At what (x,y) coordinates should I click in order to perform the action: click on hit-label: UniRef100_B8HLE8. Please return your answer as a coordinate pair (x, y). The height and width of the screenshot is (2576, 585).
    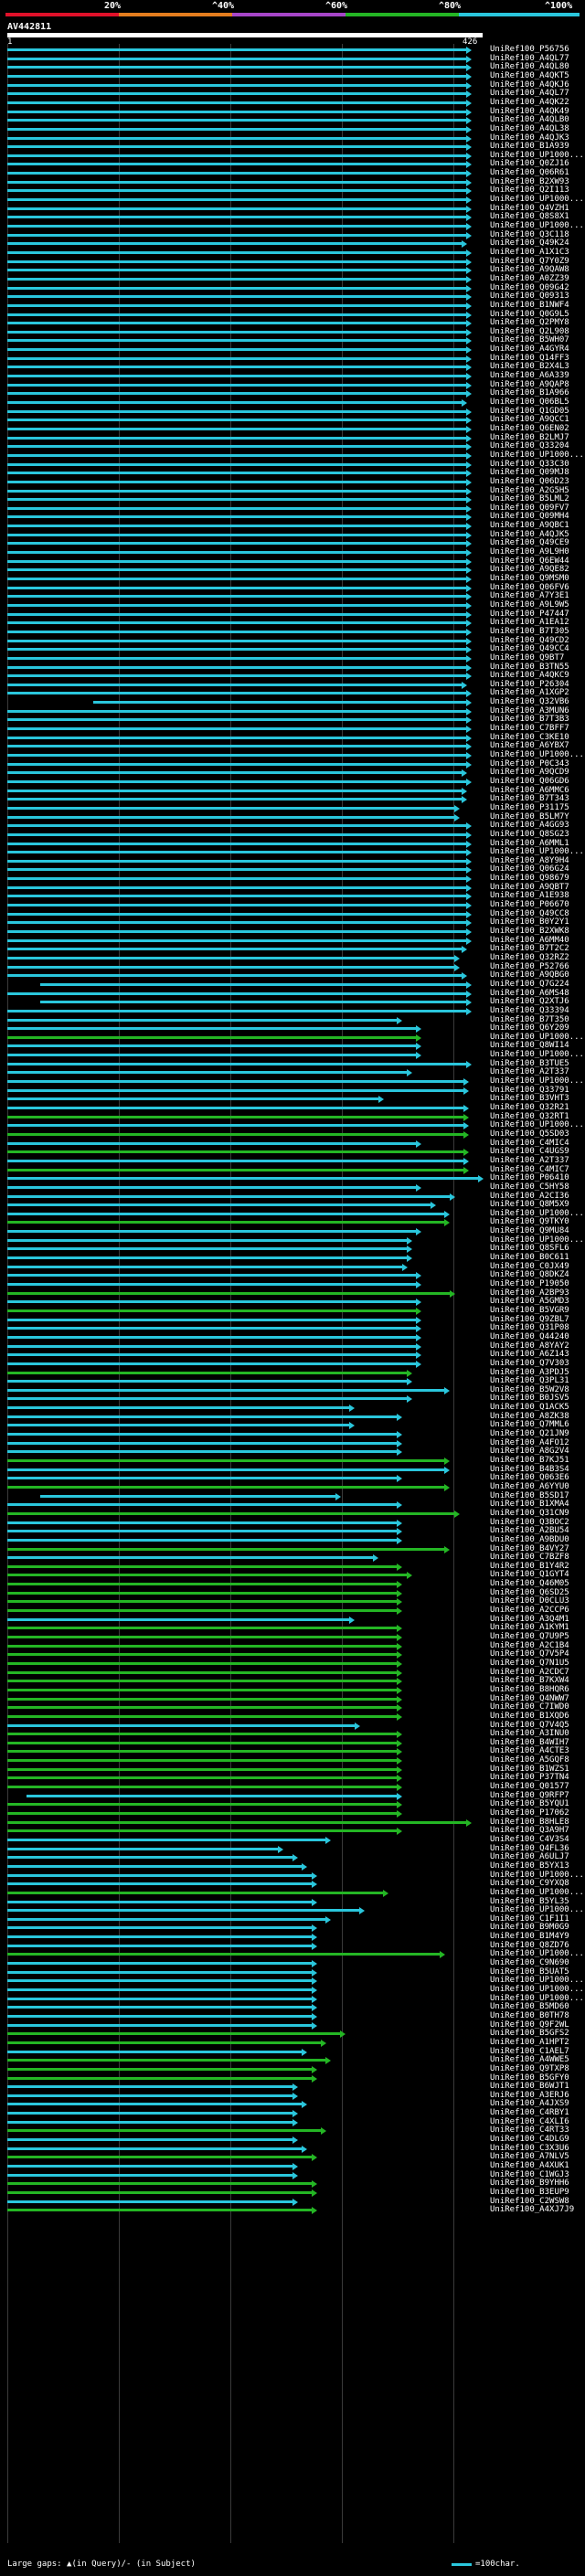
    Looking at the image, I should click on (530, 1822).